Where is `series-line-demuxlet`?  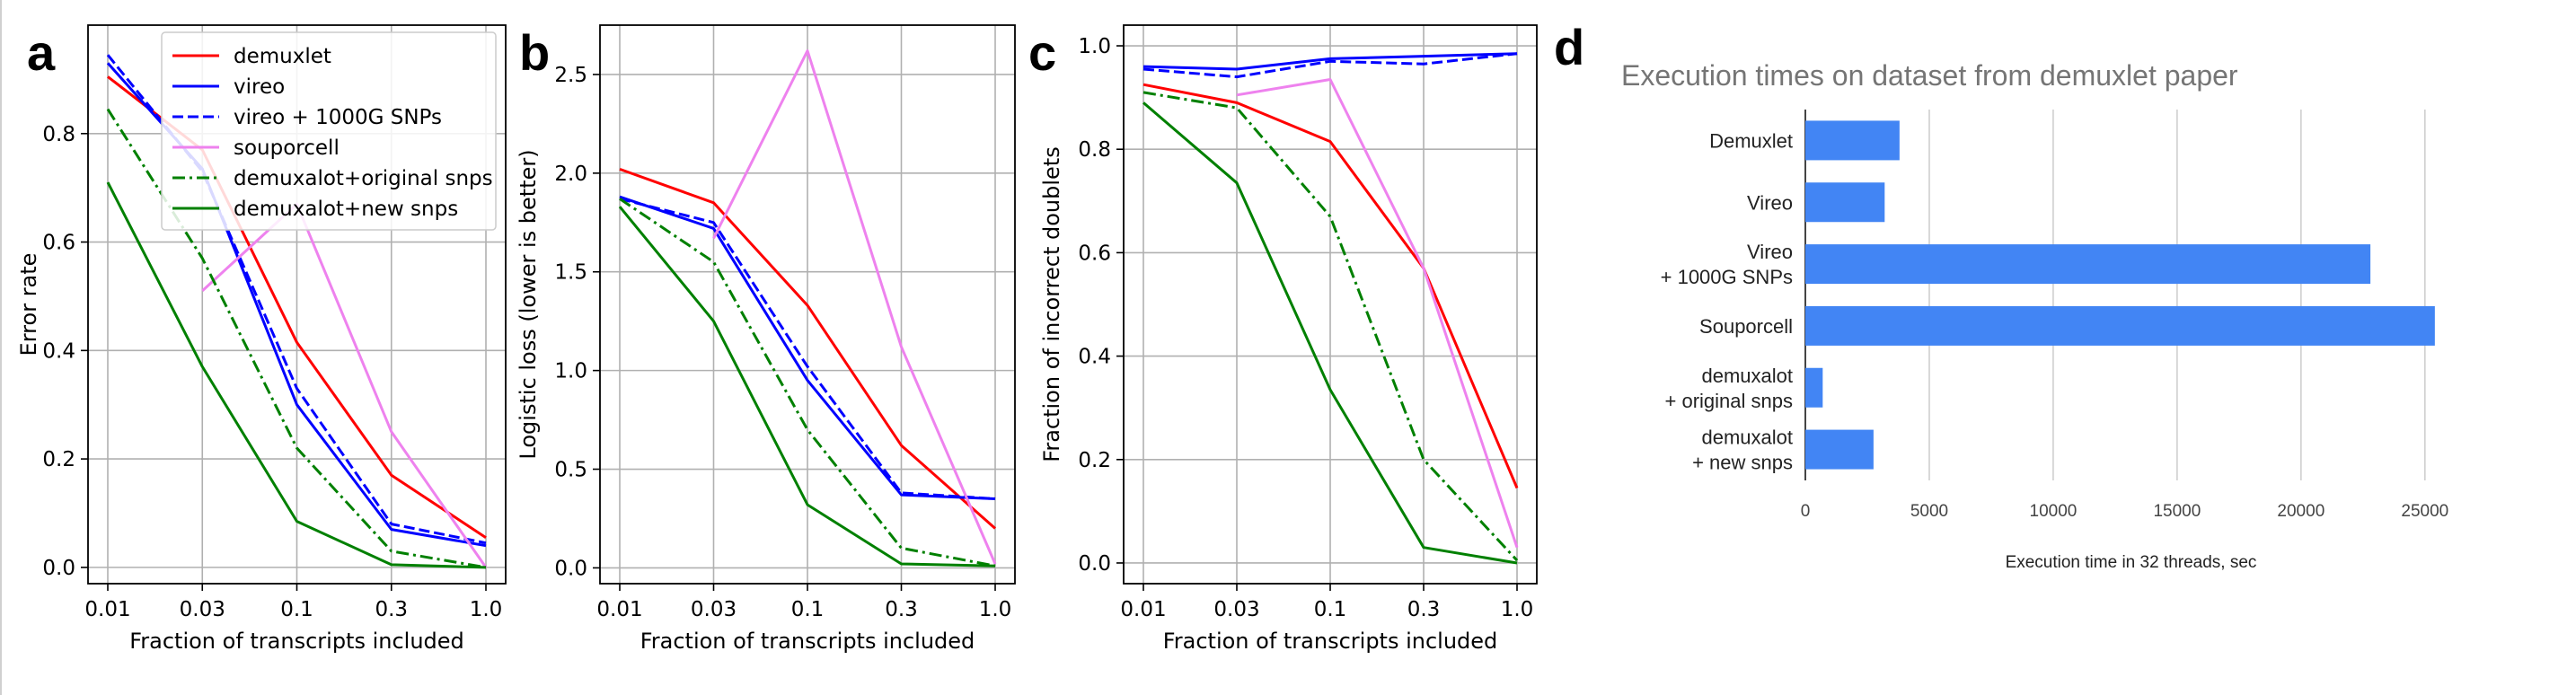 series-line-demuxlet is located at coordinates (1330, 286).